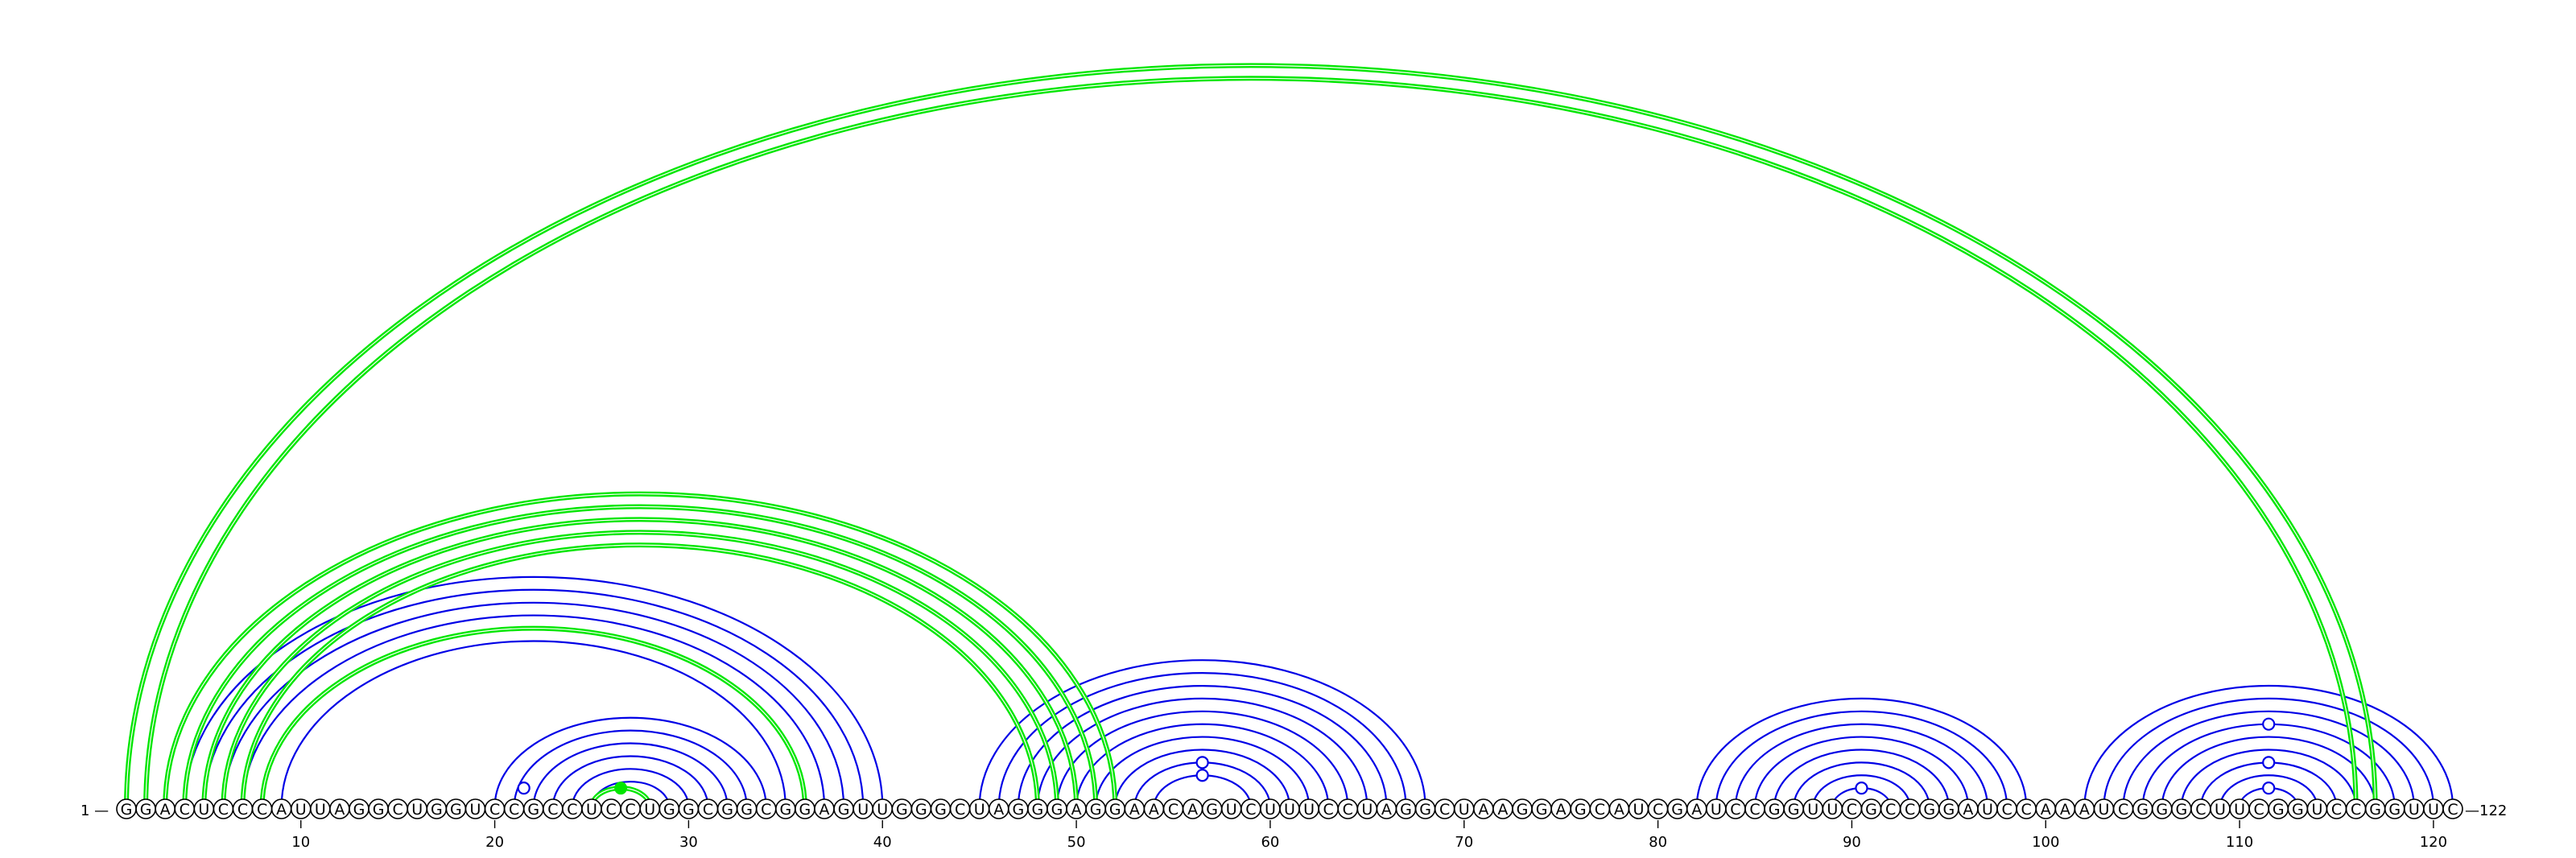  I want to click on axis-tick-label: 40, so click(883, 842).